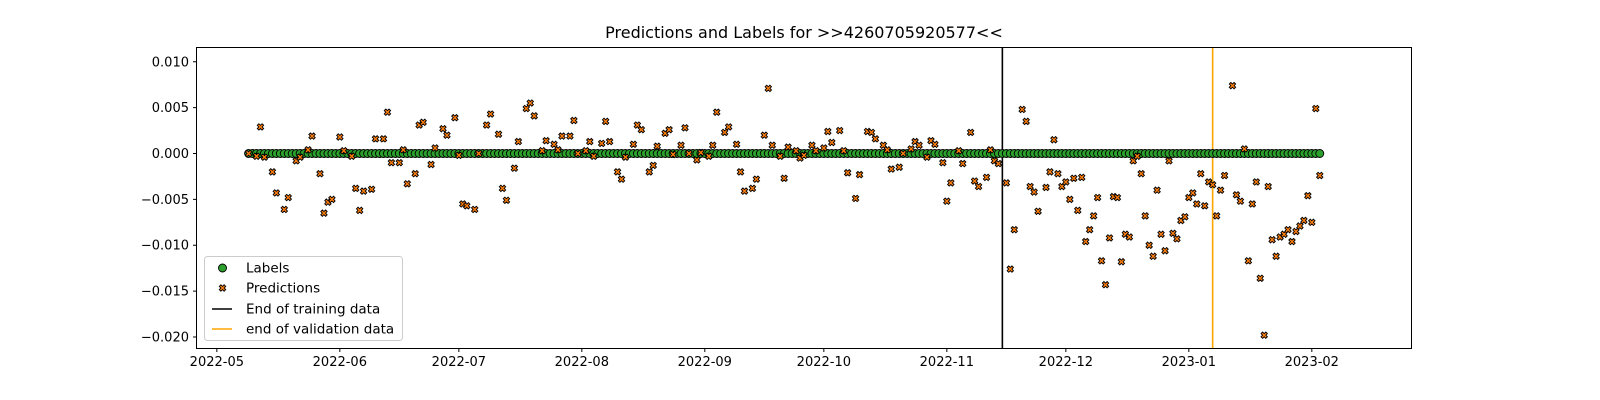 This screenshot has width=1600, height=400. What do you see at coordinates (1189, 362) in the screenshot?
I see `x-tick-label: 2023-01` at bounding box center [1189, 362].